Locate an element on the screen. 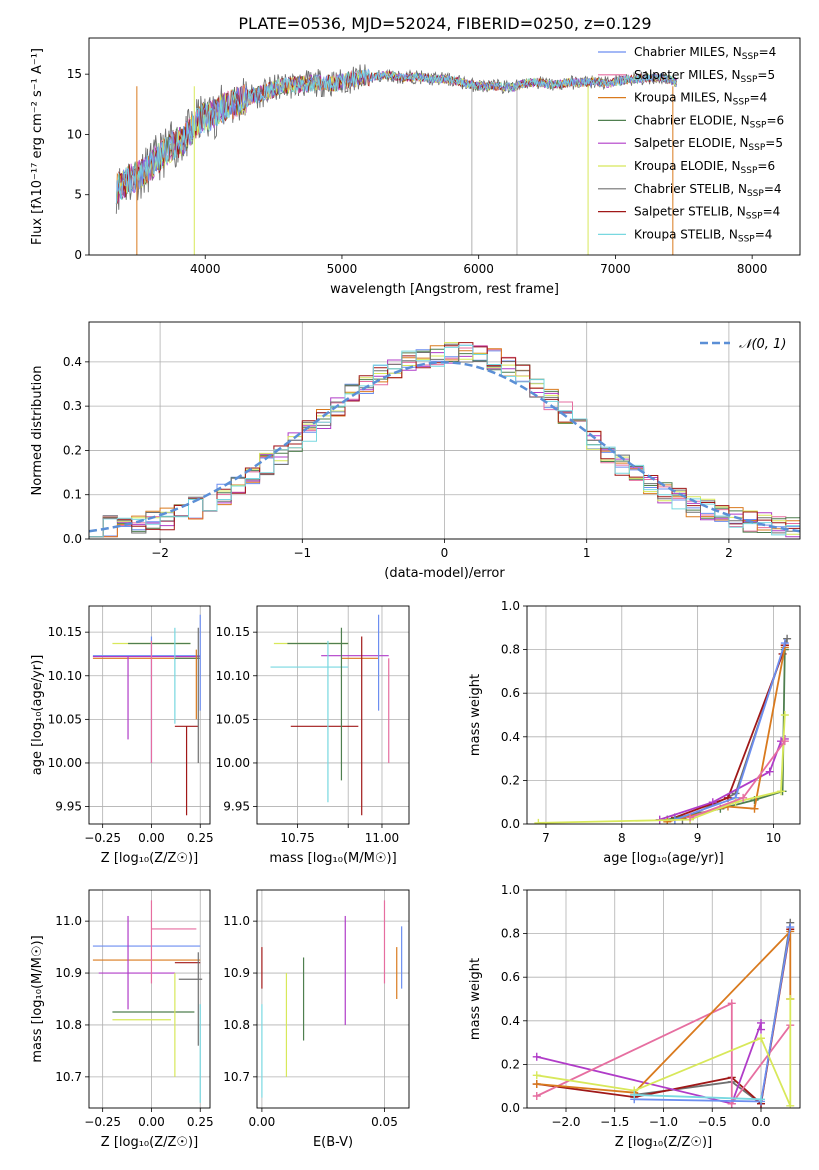 Image resolution: width=819 pixels, height=1170 pixels. plot-area-weight_vs_age is located at coordinates (663, 729).